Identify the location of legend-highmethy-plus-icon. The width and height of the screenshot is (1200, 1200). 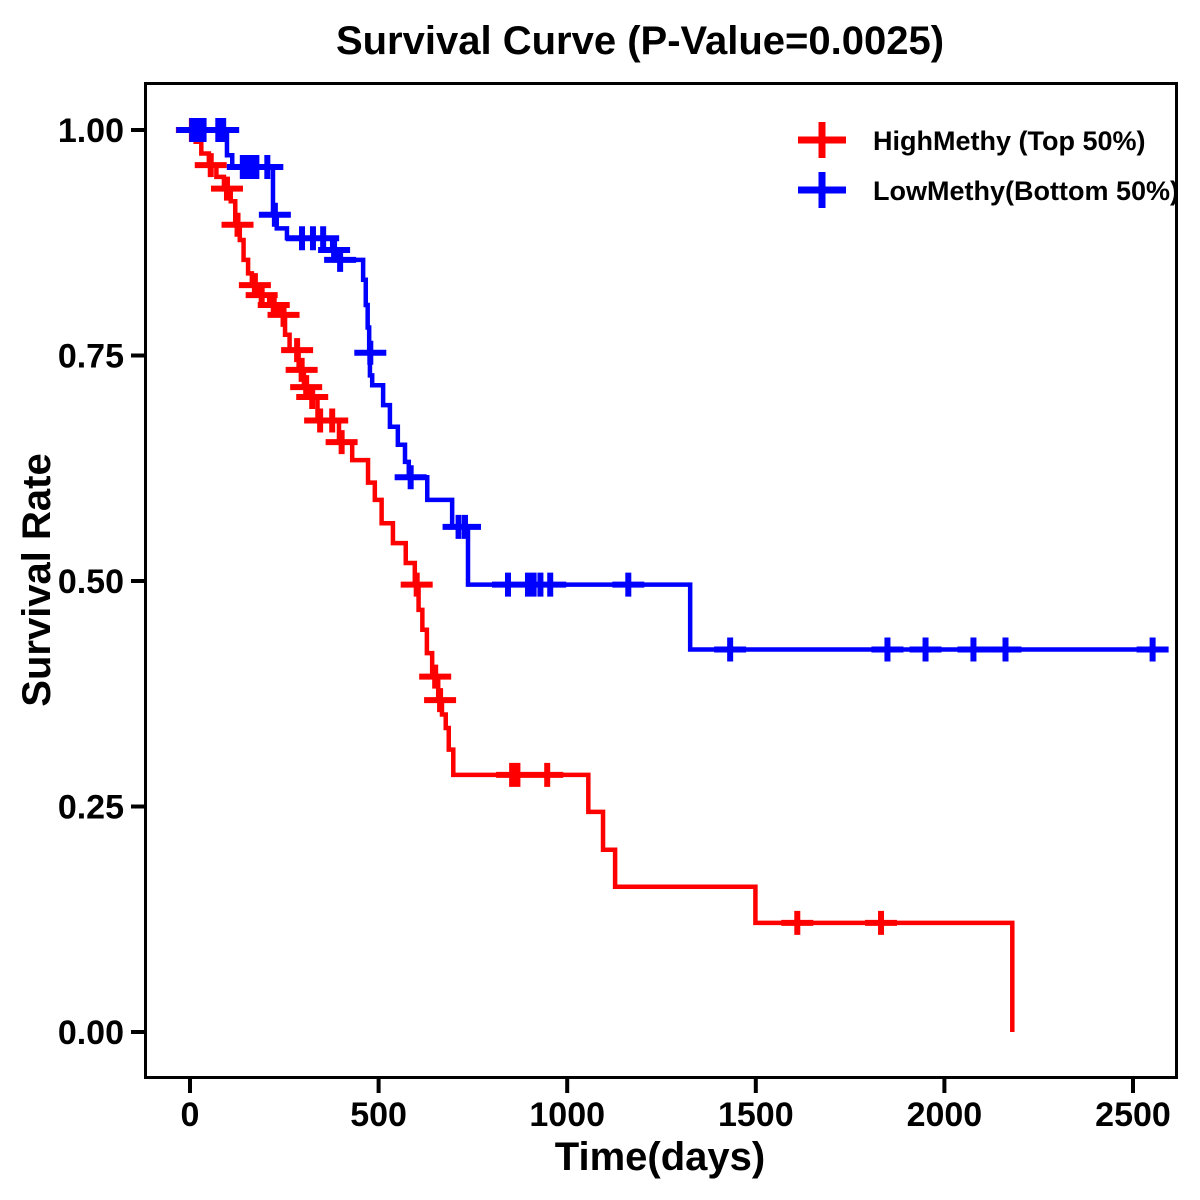
(822, 140).